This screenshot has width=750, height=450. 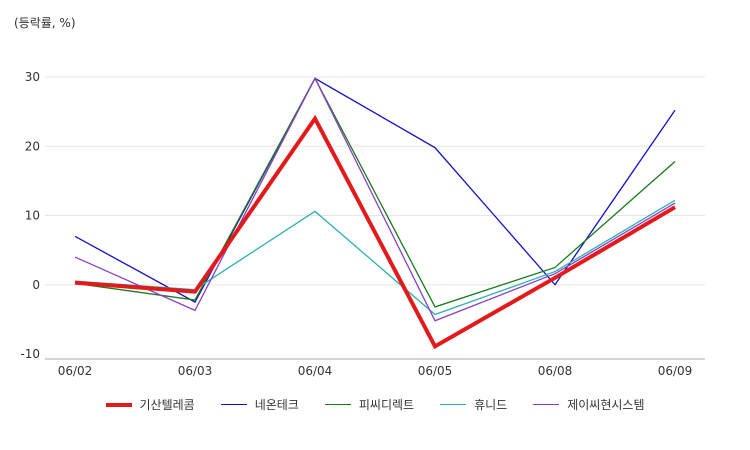 I want to click on x-tick-label: 06/05, so click(x=435, y=371).